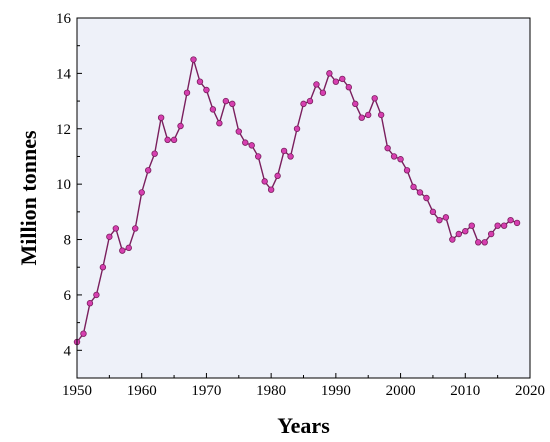  What do you see at coordinates (336, 391) in the screenshot?
I see `x-tick-label: 1990` at bounding box center [336, 391].